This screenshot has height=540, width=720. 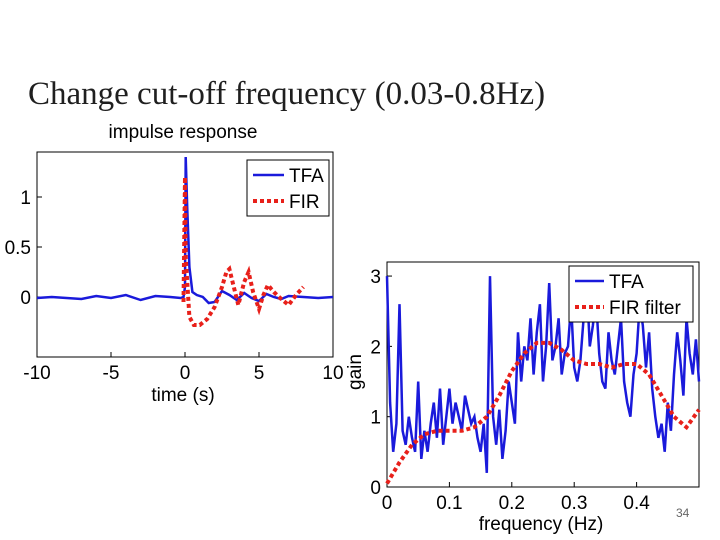 I want to click on chart2-legend-fir-label: FIR filter, so click(x=645, y=308).